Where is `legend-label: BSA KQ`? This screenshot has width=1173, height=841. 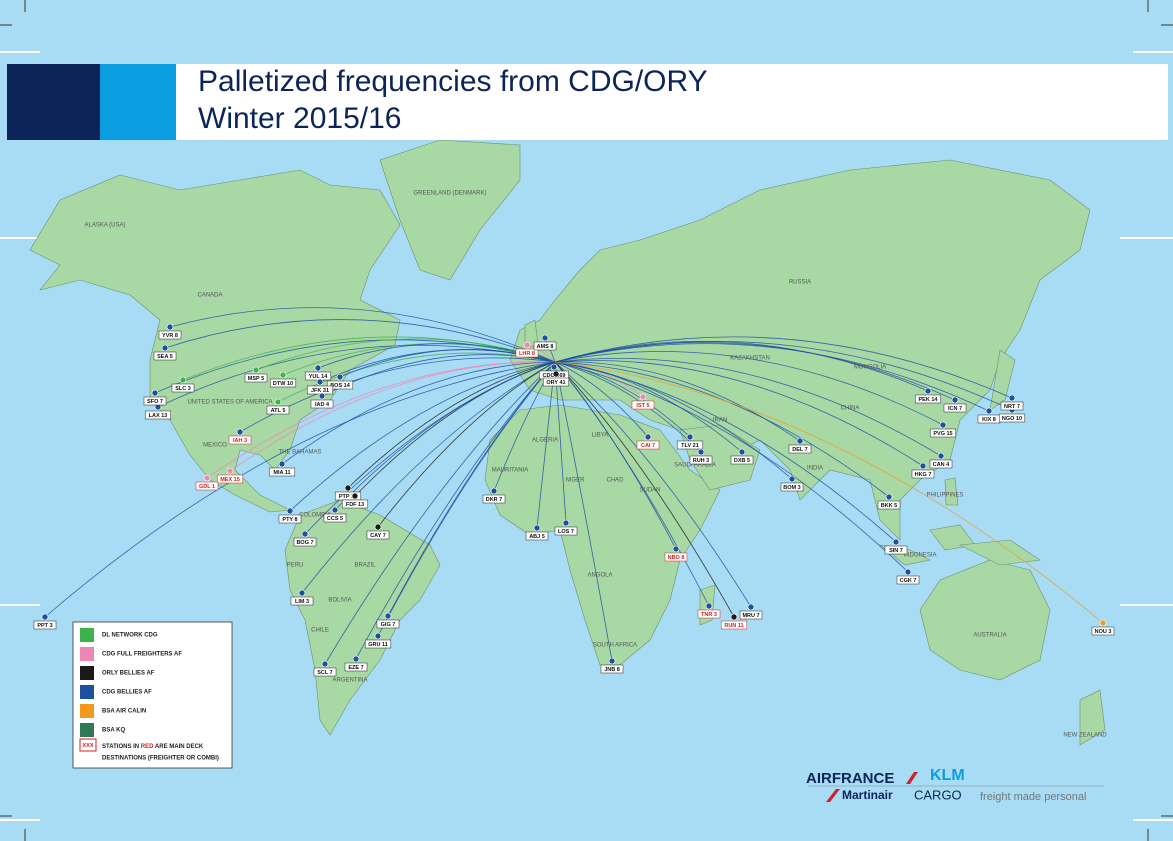
legend-label: BSA KQ is located at coordinates (113, 731).